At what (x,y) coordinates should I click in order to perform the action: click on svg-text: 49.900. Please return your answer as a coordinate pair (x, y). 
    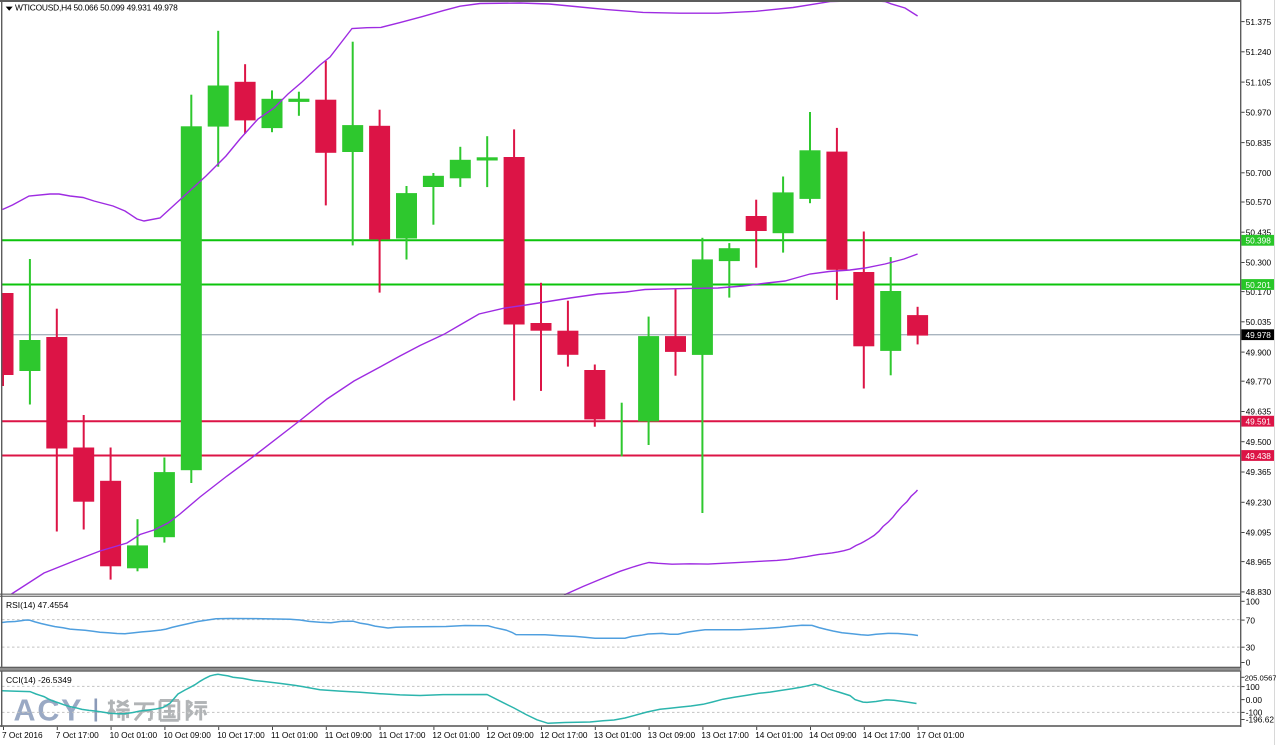
    Looking at the image, I should click on (1259, 352).